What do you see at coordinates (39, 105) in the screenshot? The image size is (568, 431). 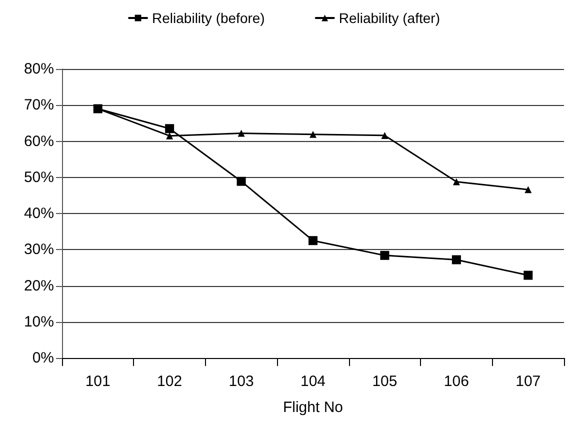 I see `y-tick-label: 70%` at bounding box center [39, 105].